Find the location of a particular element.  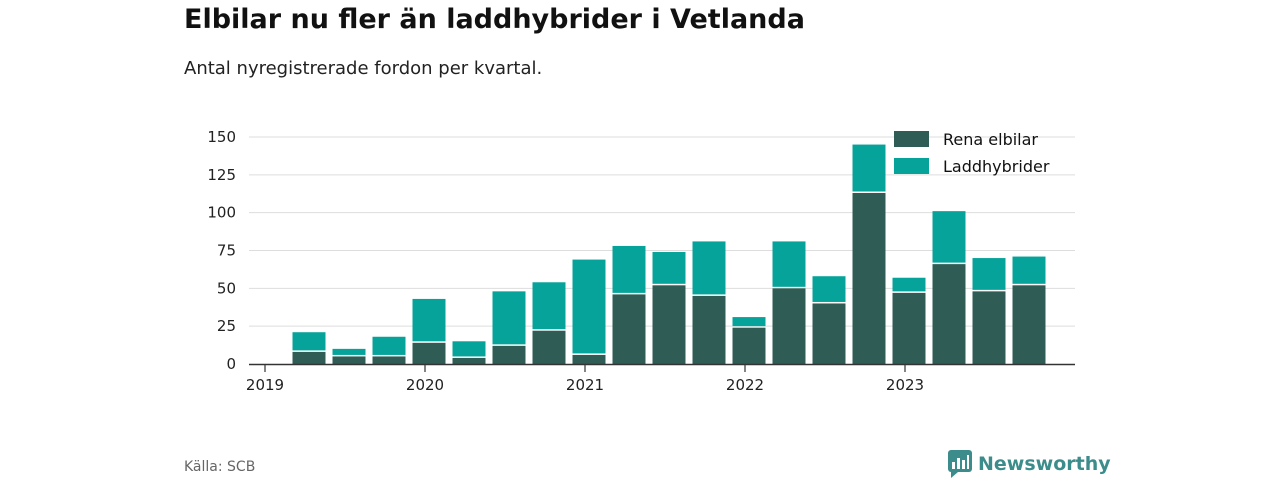

brand-logo: Newsworthy is located at coordinates (1029, 464).